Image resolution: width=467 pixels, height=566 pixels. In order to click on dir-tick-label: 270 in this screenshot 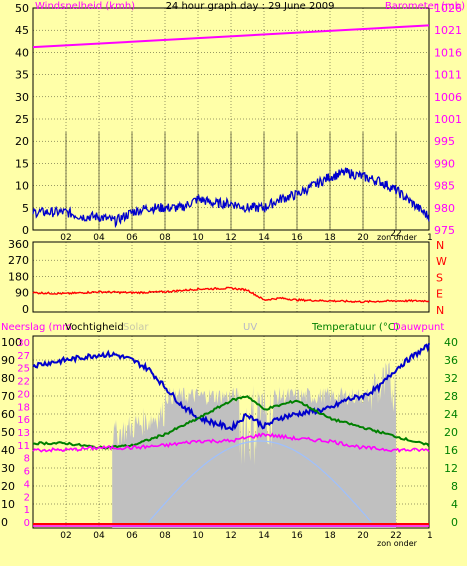, I will do `click(18, 260)`.